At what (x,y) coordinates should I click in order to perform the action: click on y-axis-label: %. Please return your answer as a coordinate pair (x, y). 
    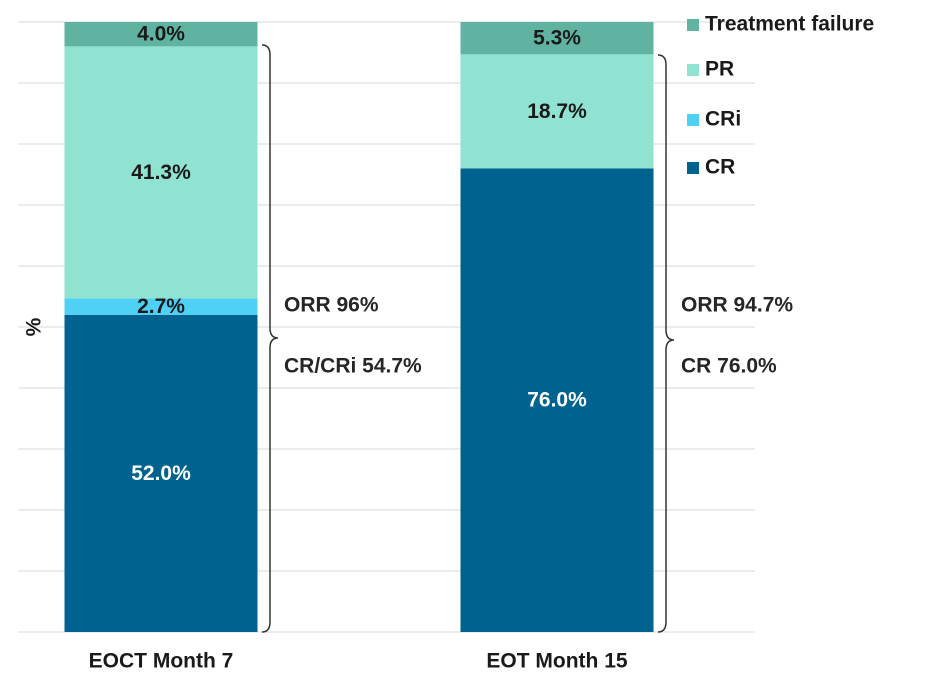
    Looking at the image, I should click on (34, 326).